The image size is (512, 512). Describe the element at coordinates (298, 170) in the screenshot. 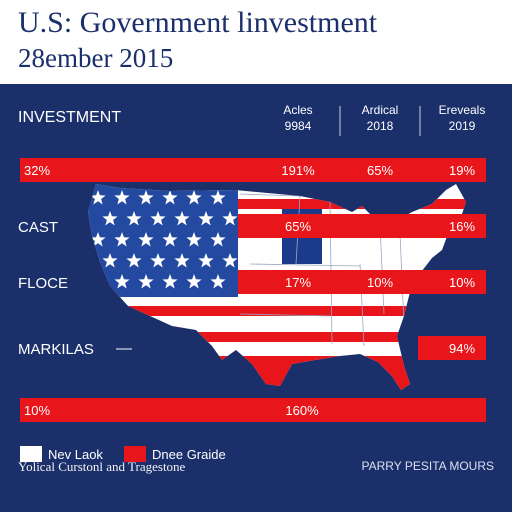

I see `cell-value: 191%` at that location.